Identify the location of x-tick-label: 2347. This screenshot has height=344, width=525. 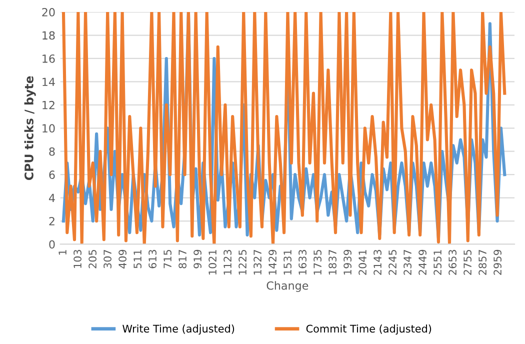
(408, 262).